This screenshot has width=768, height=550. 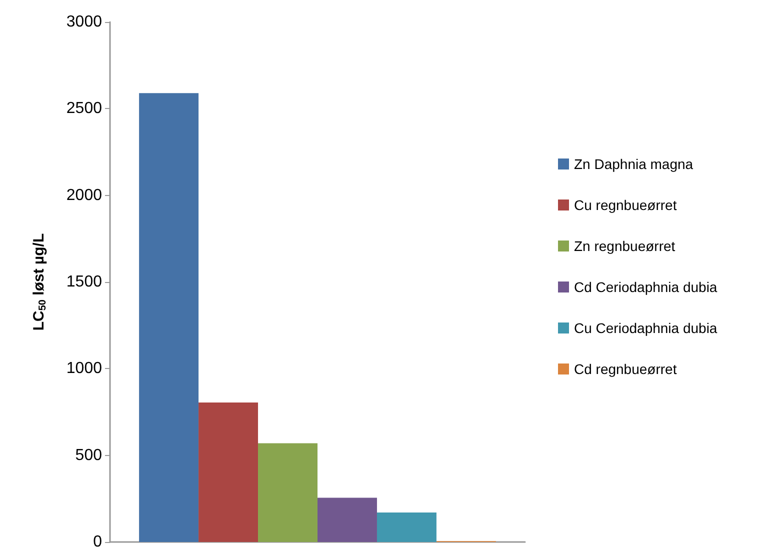 I want to click on y-axis-title: LC50 løst µg/L, so click(x=39, y=282).